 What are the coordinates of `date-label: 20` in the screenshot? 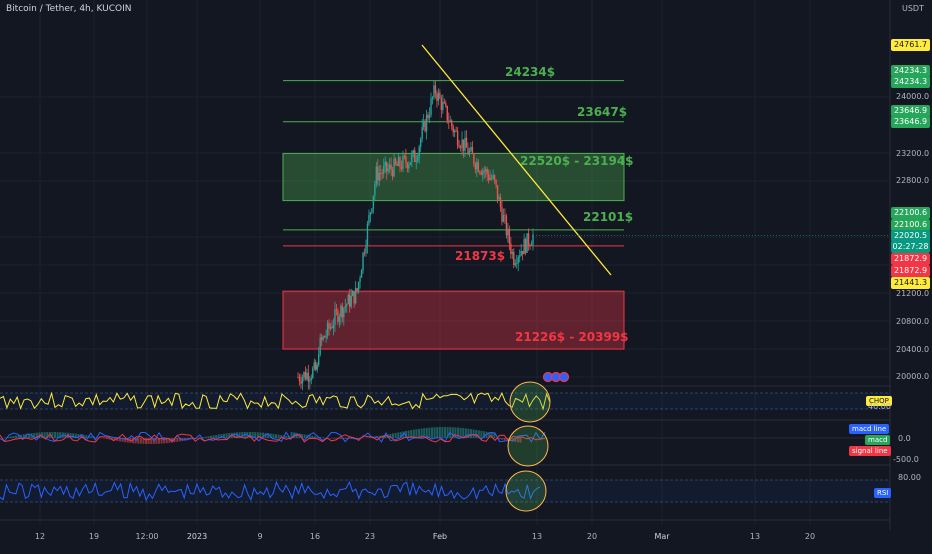 It's located at (592, 536).